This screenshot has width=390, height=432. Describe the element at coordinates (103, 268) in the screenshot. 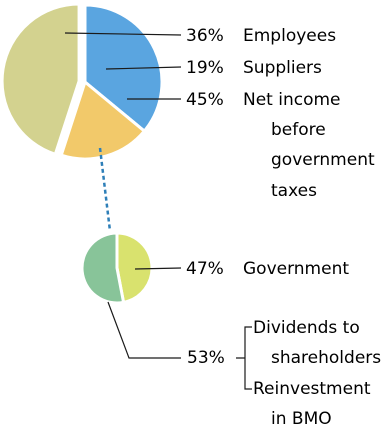

I see `pie-slice-remaining` at that location.